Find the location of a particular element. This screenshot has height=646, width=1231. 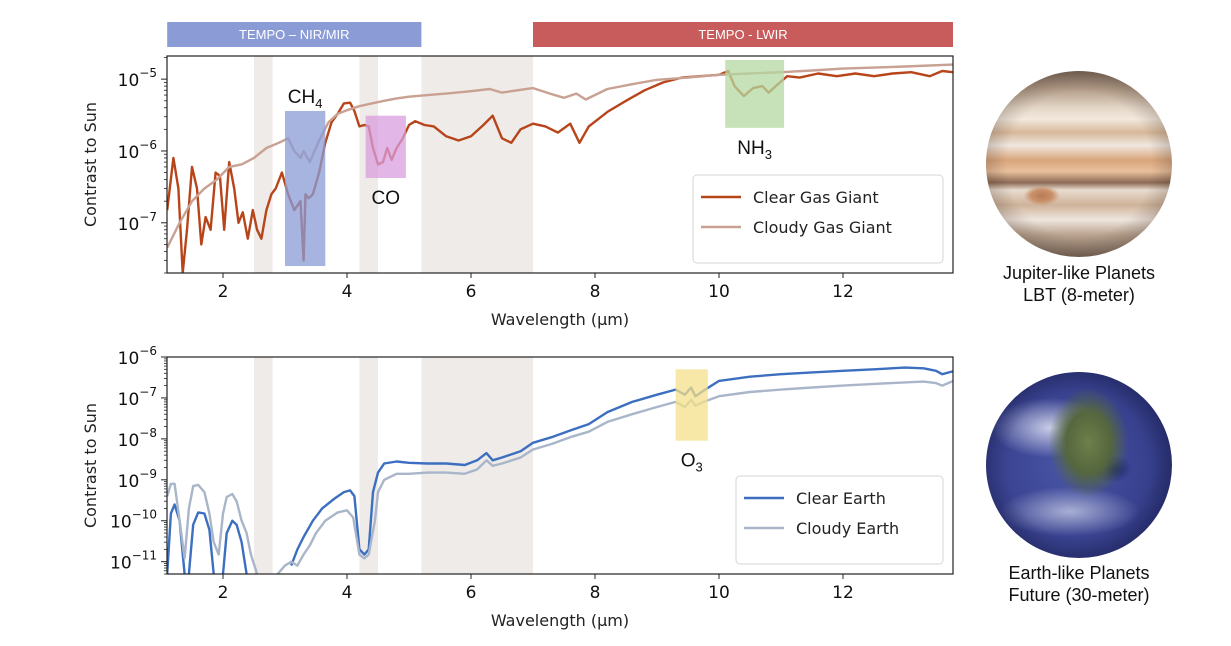

jupiter-image is located at coordinates (1079, 164).